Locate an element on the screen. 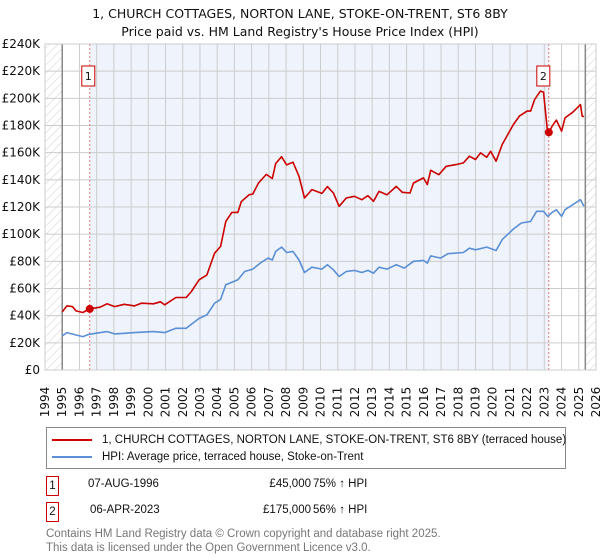 Image resolution: width=600 pixels, height=560 pixels. x-tick-label: 1996 is located at coordinates (79, 402).